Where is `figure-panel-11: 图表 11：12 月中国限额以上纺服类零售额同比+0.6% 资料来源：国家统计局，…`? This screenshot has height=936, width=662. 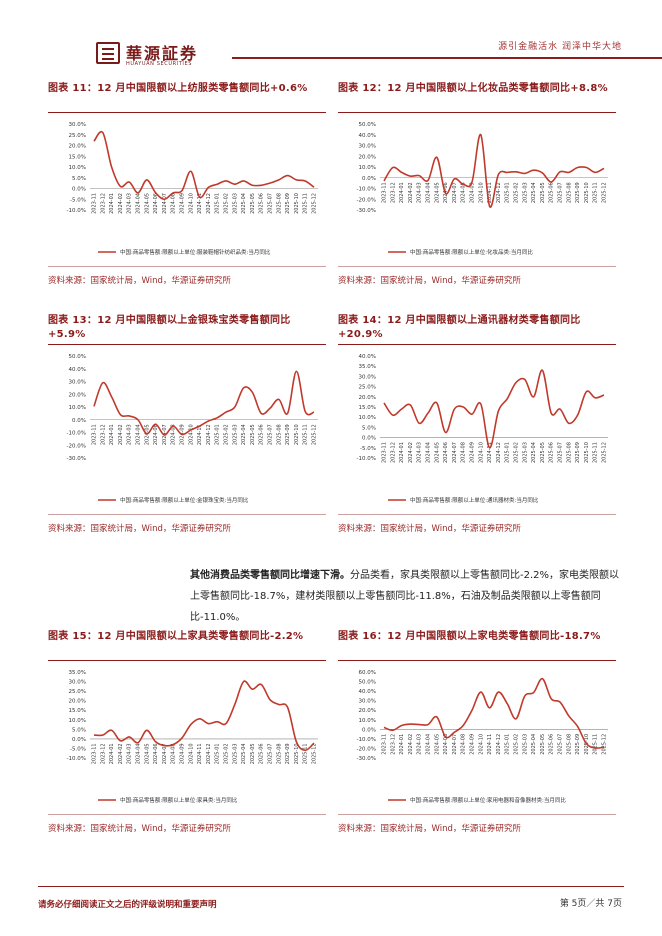
figure-panel-11: 图表 11：12 月中国限额以上纺服类零售额同比+0.6% 资料来源：国家统计局，… is located at coordinates (187, 185).